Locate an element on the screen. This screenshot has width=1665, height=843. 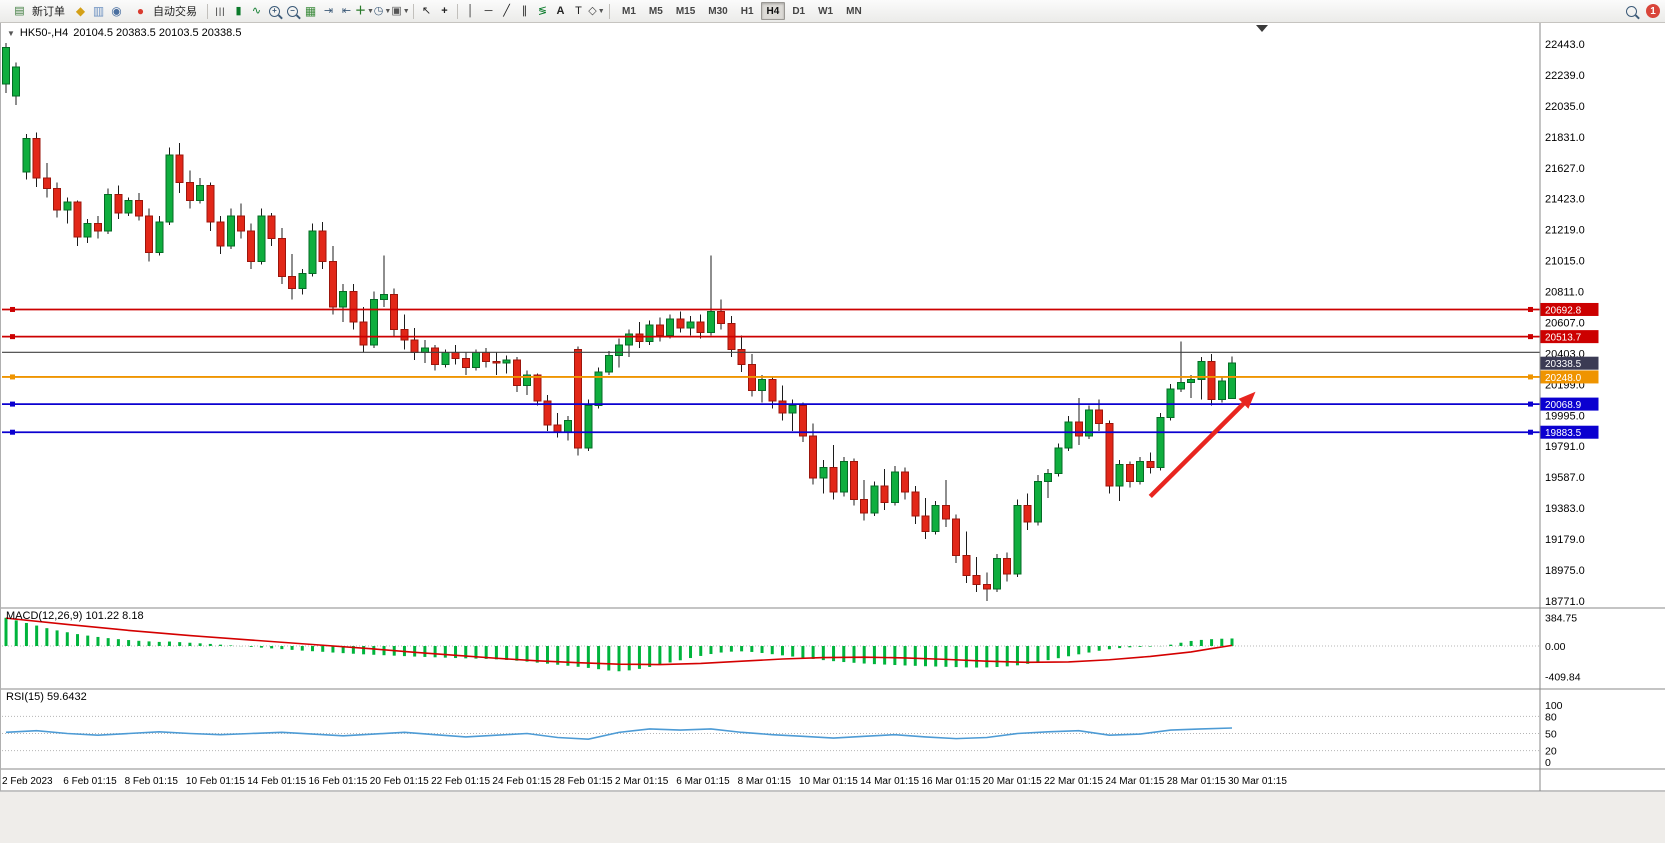
new-order-label: 新订单 is located at coordinates (48, 12).